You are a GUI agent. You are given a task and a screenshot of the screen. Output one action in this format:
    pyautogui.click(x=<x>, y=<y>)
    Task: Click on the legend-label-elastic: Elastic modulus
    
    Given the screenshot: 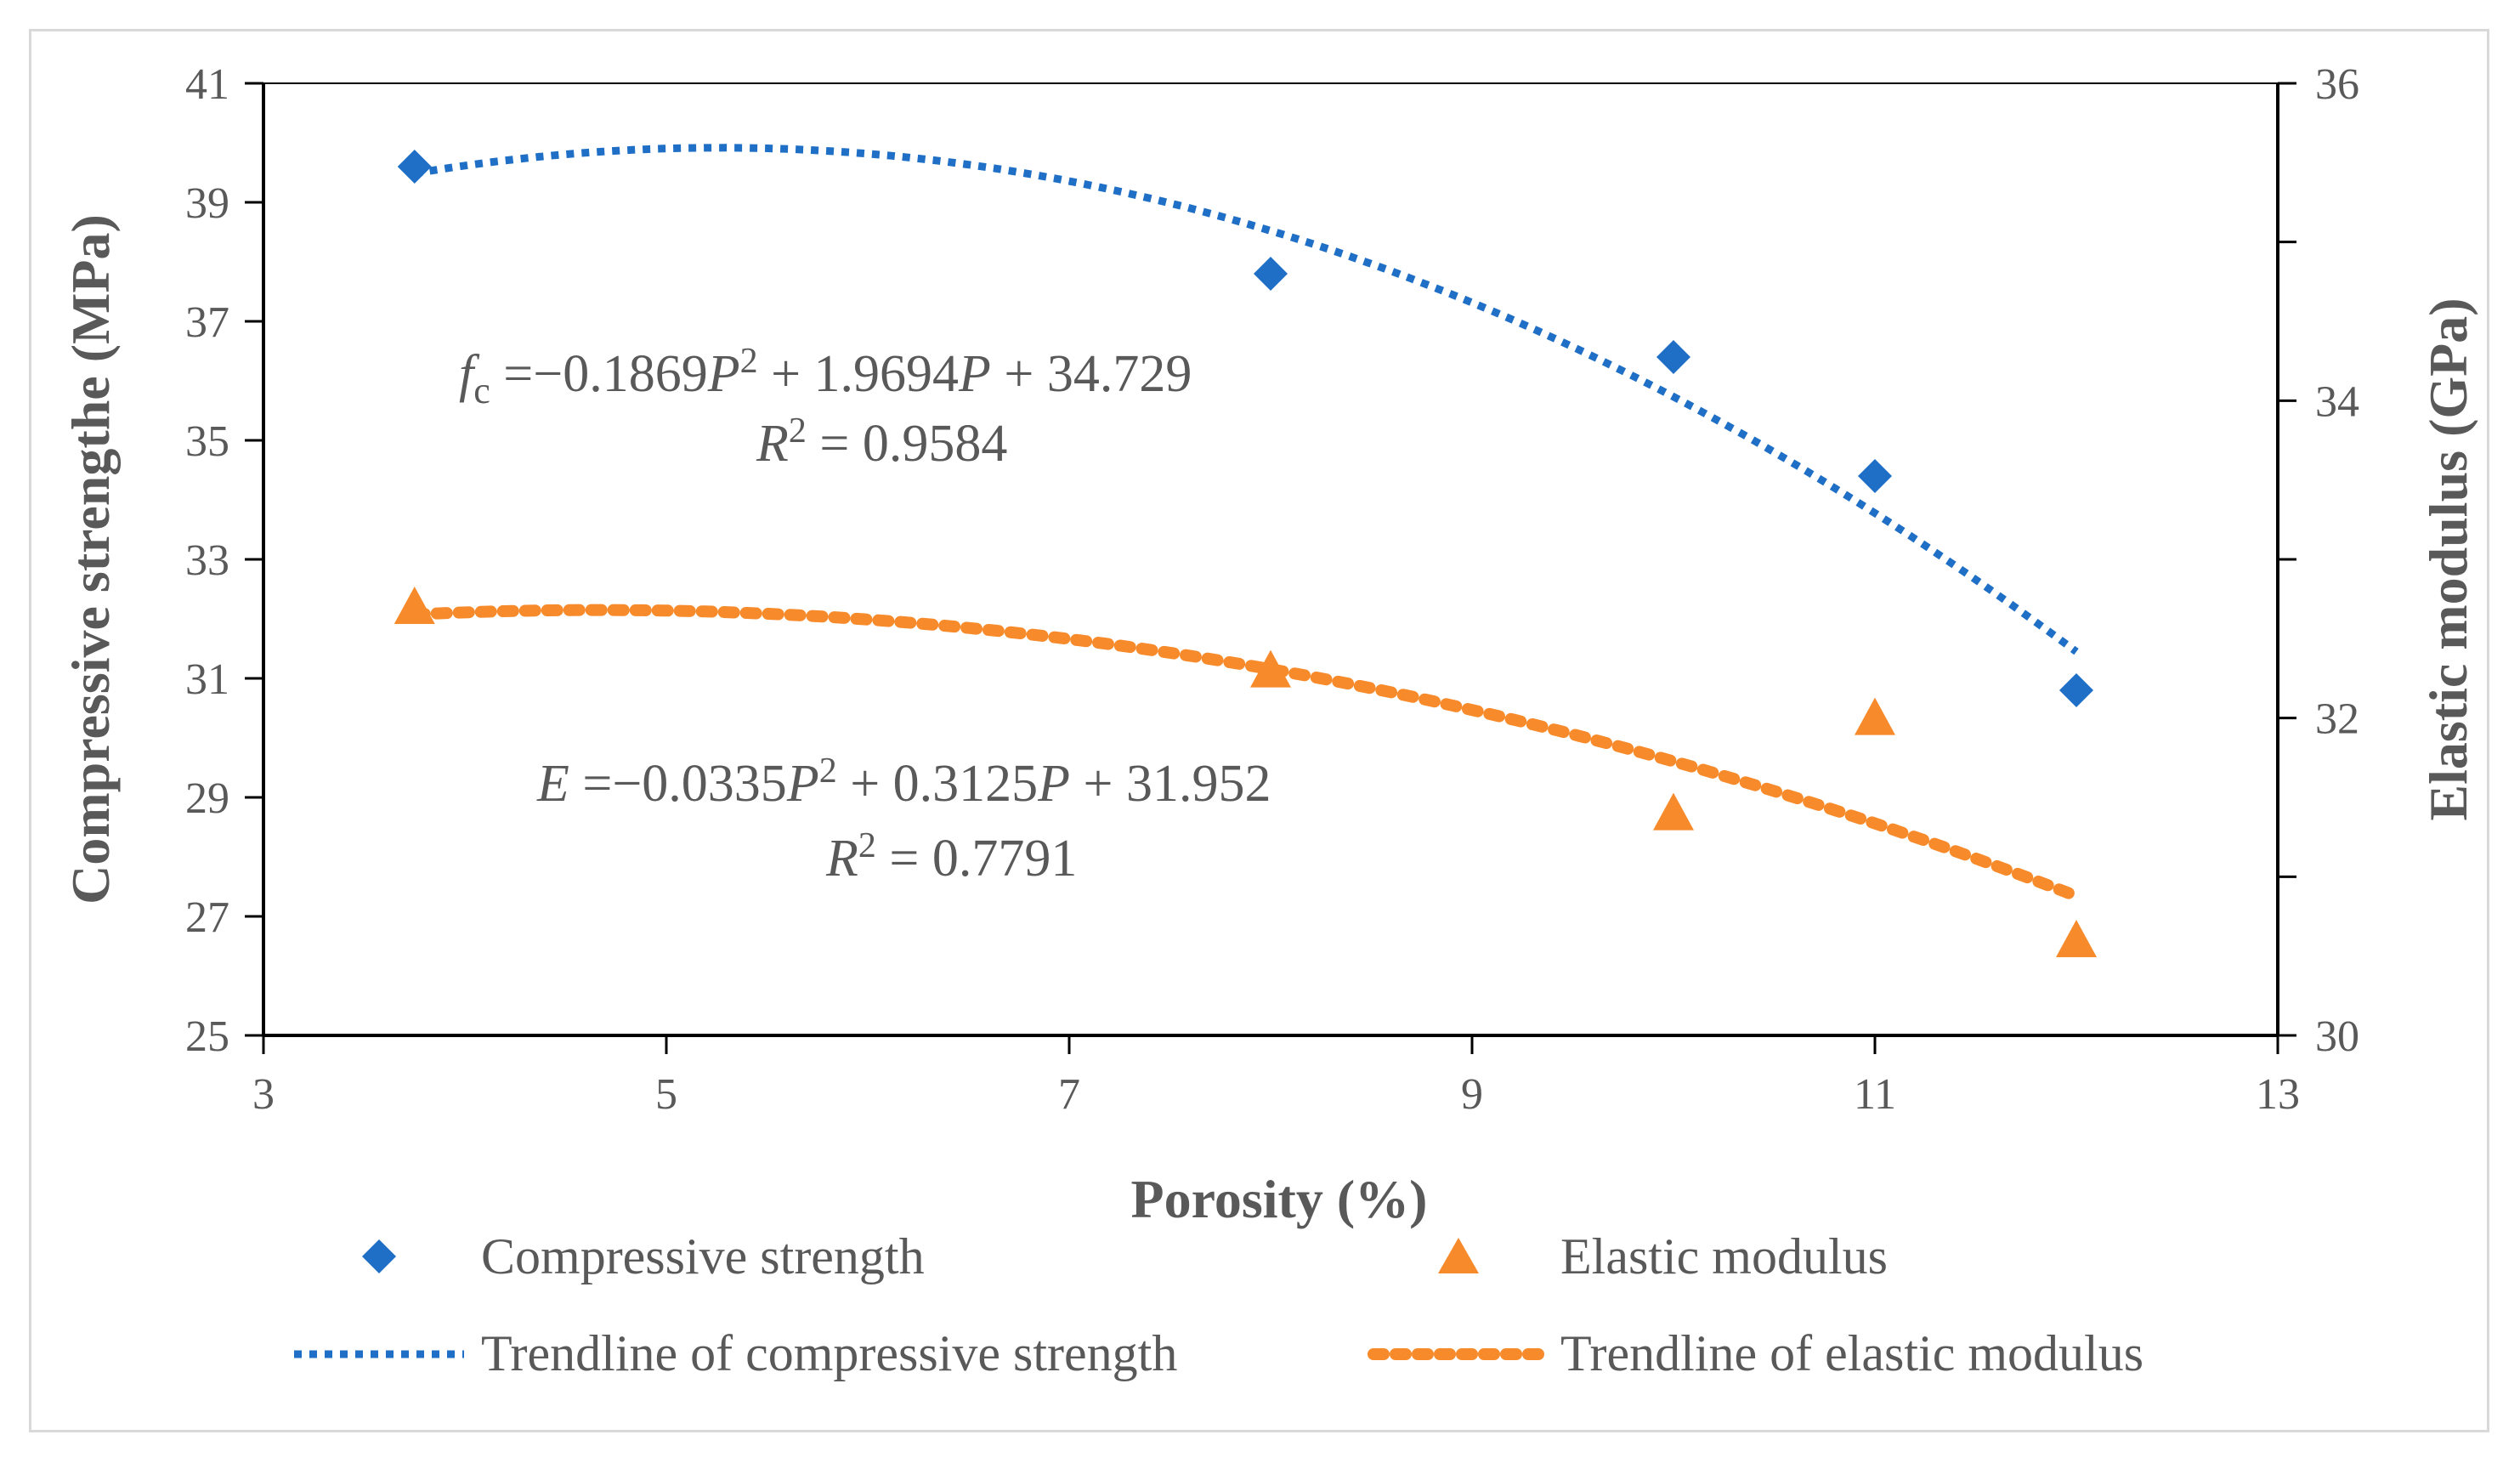 What is the action you would take?
    pyautogui.click(x=1724, y=1256)
    